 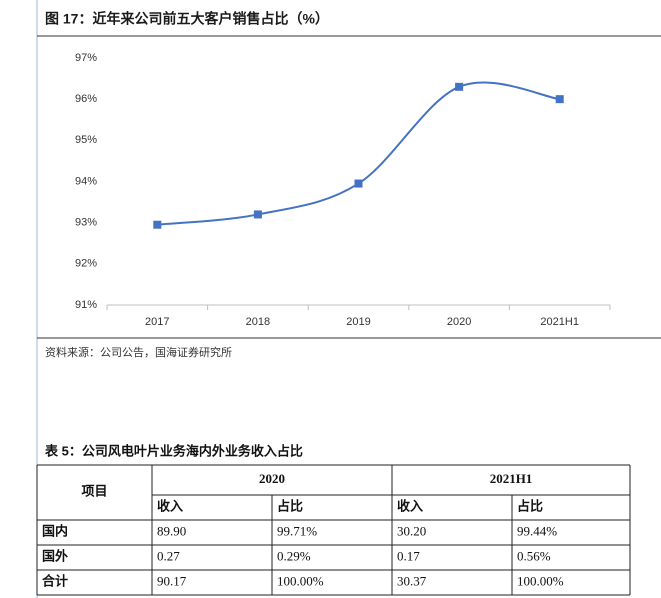 What do you see at coordinates (511, 478) in the screenshot?
I see `table-cell: 2021H1` at bounding box center [511, 478].